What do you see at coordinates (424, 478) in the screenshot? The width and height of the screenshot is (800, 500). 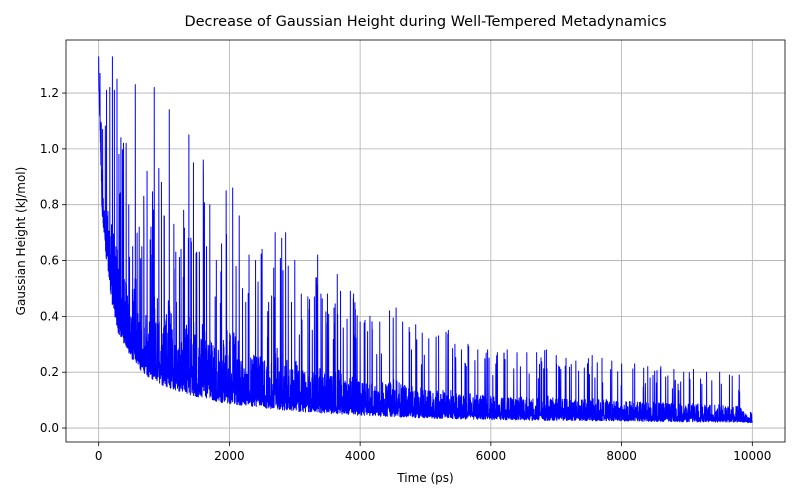 I see `x-axis-label: Time (ps)` at bounding box center [424, 478].